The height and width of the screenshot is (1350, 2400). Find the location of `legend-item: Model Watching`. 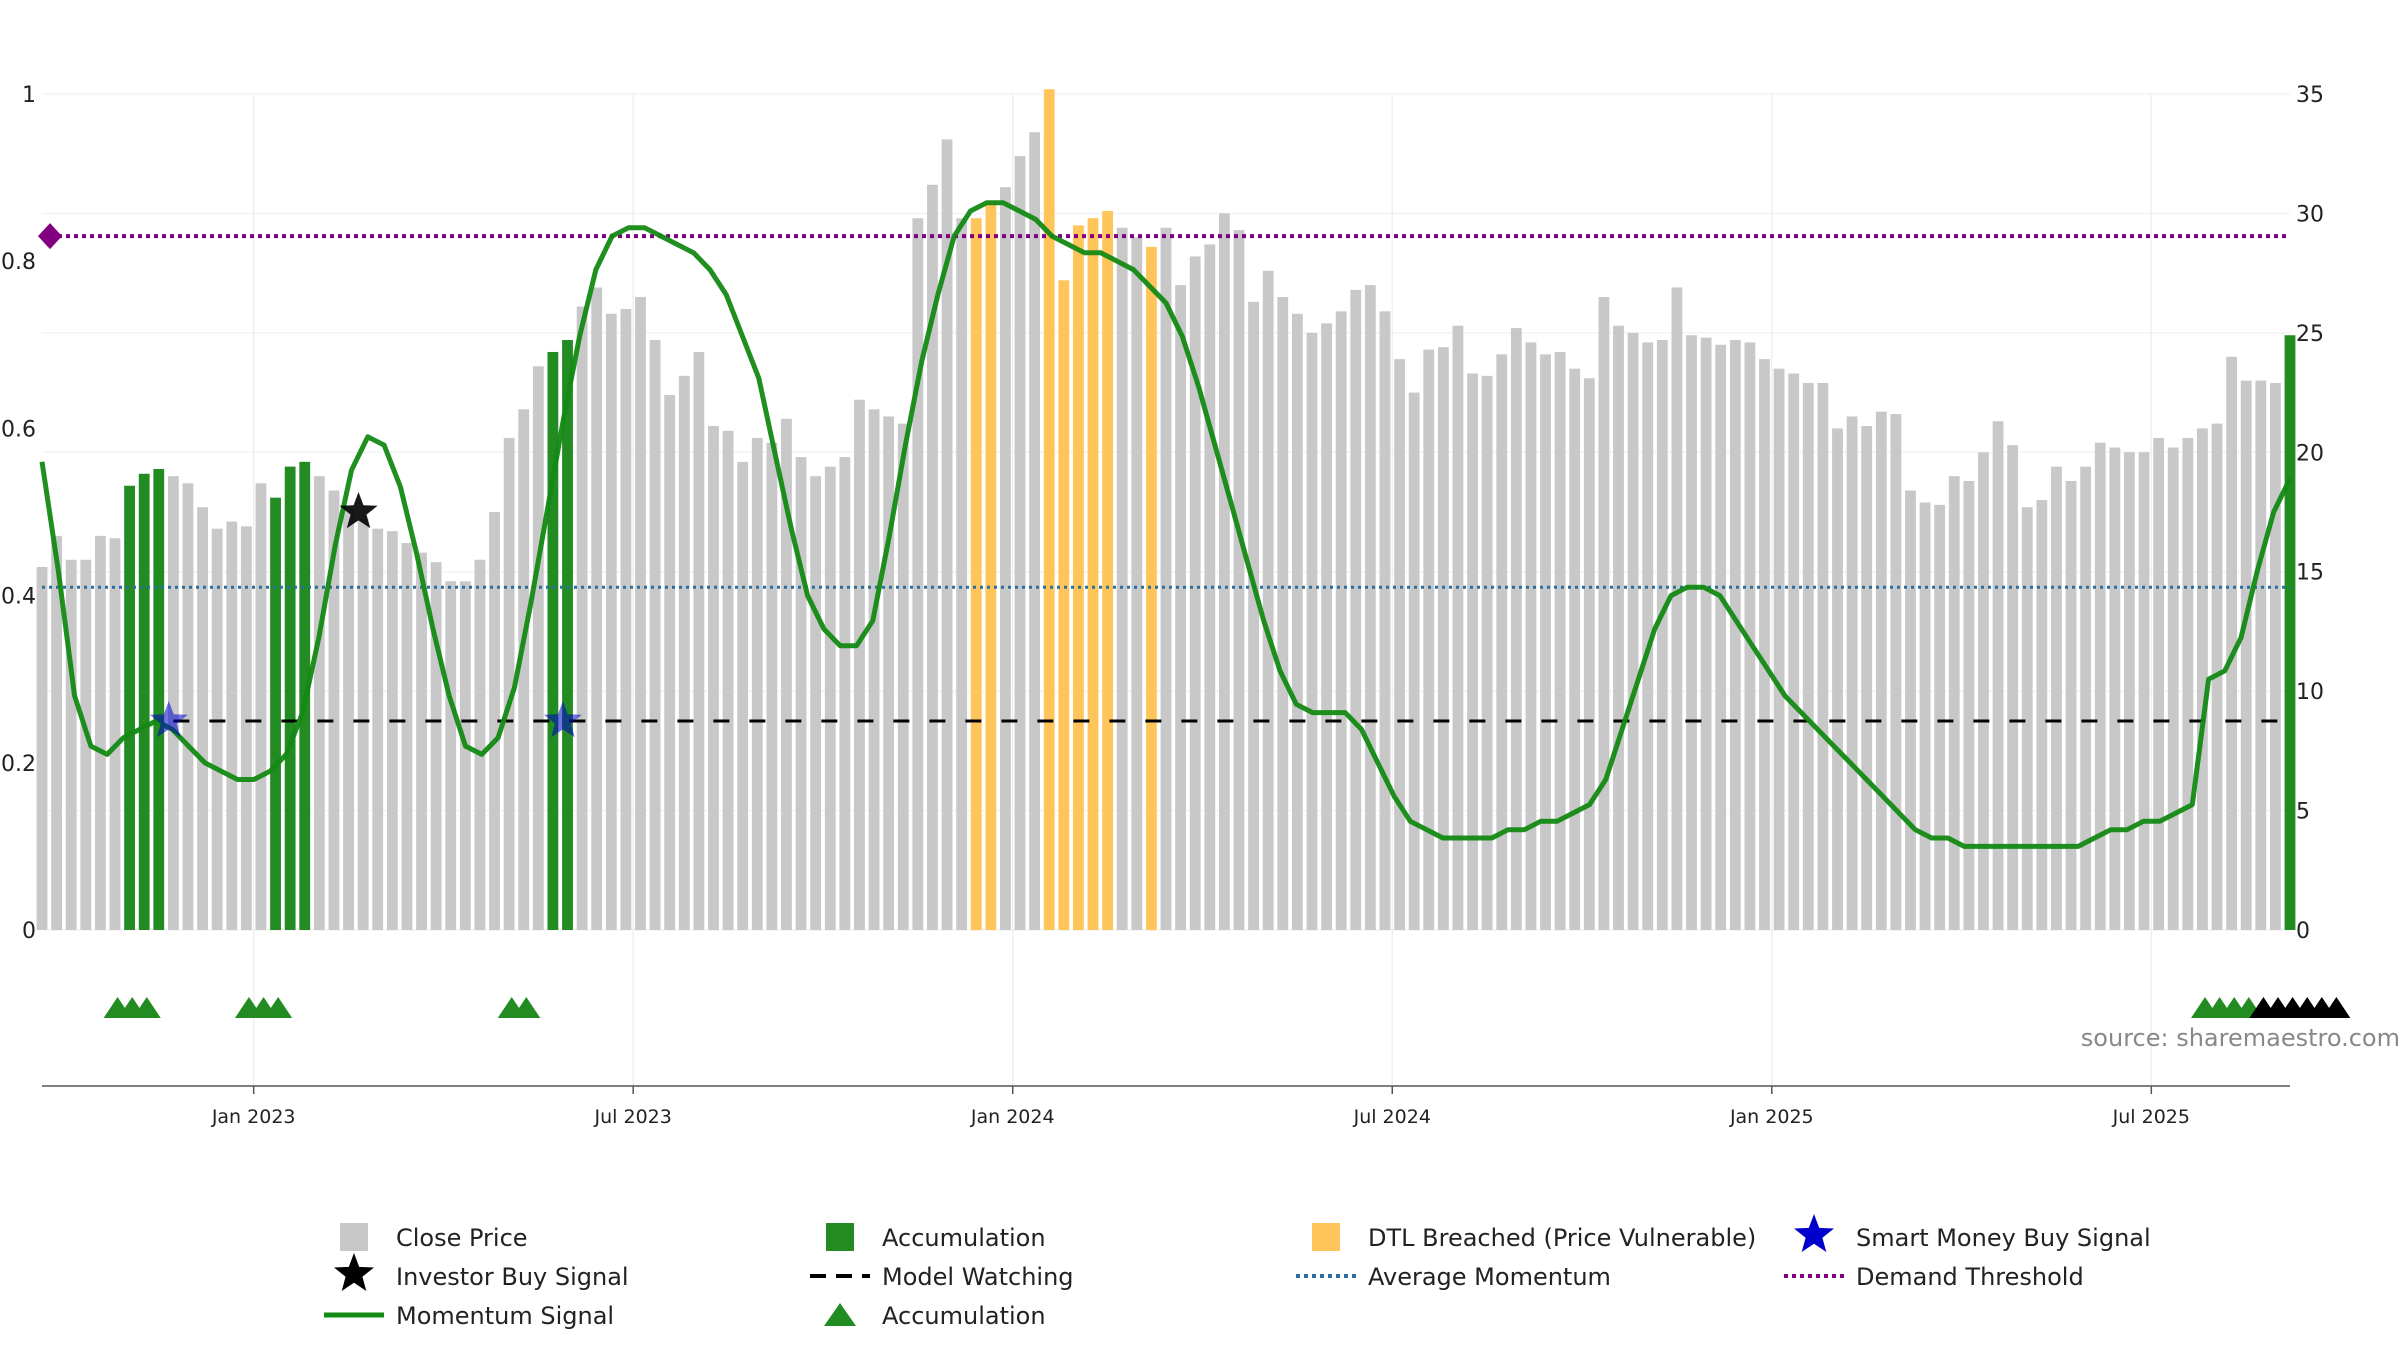

legend-item: Model Watching is located at coordinates (942, 1277).